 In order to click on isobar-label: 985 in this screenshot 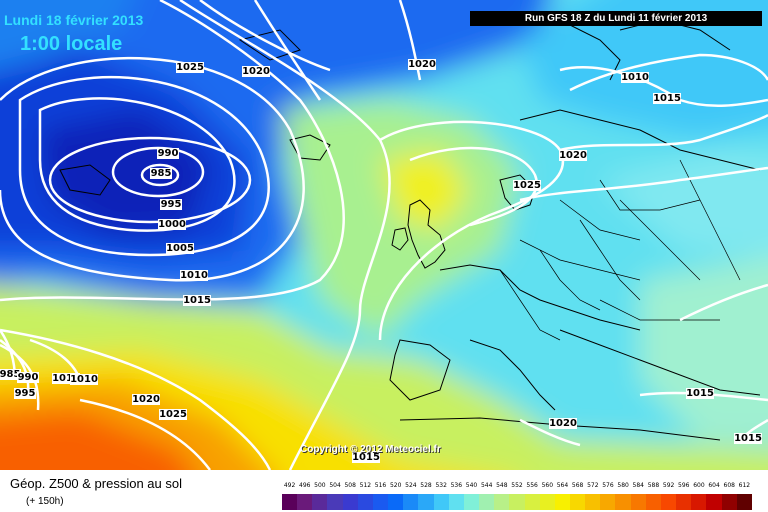, I will do `click(10, 374)`.